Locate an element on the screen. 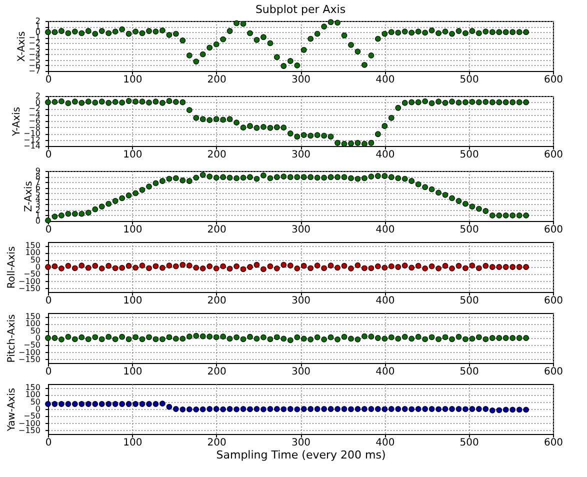 The height and width of the screenshot is (477, 587). chart-title: Subplot per Axis is located at coordinates (300, 9).